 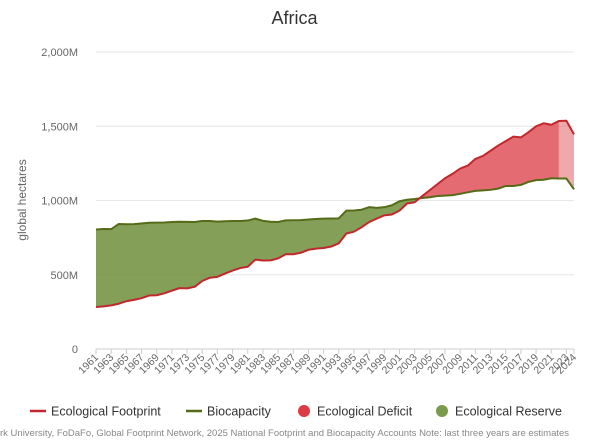 I want to click on legend-item-ecological-reserve: Ecological Reserve, so click(x=499, y=412).